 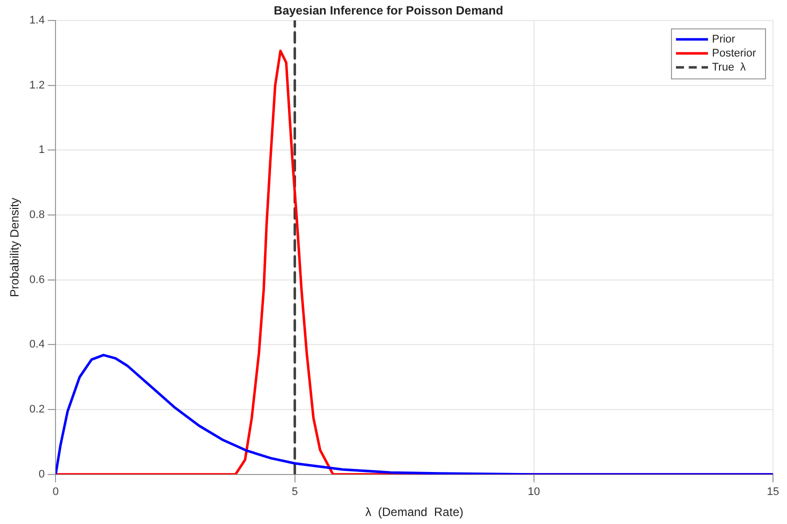 I want to click on x-tick-label: 5, so click(x=295, y=492).